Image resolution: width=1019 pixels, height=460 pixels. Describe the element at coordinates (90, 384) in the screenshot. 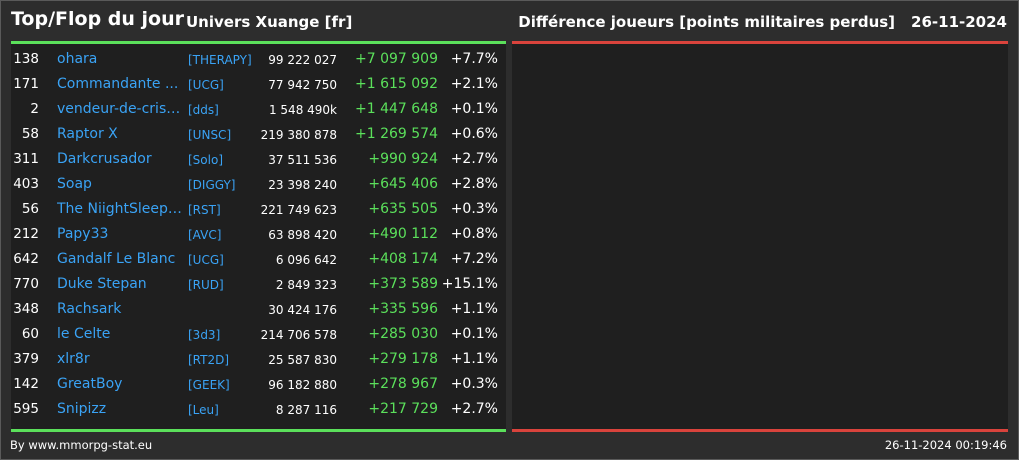

I see `player-name-link: GreatBoy` at that location.